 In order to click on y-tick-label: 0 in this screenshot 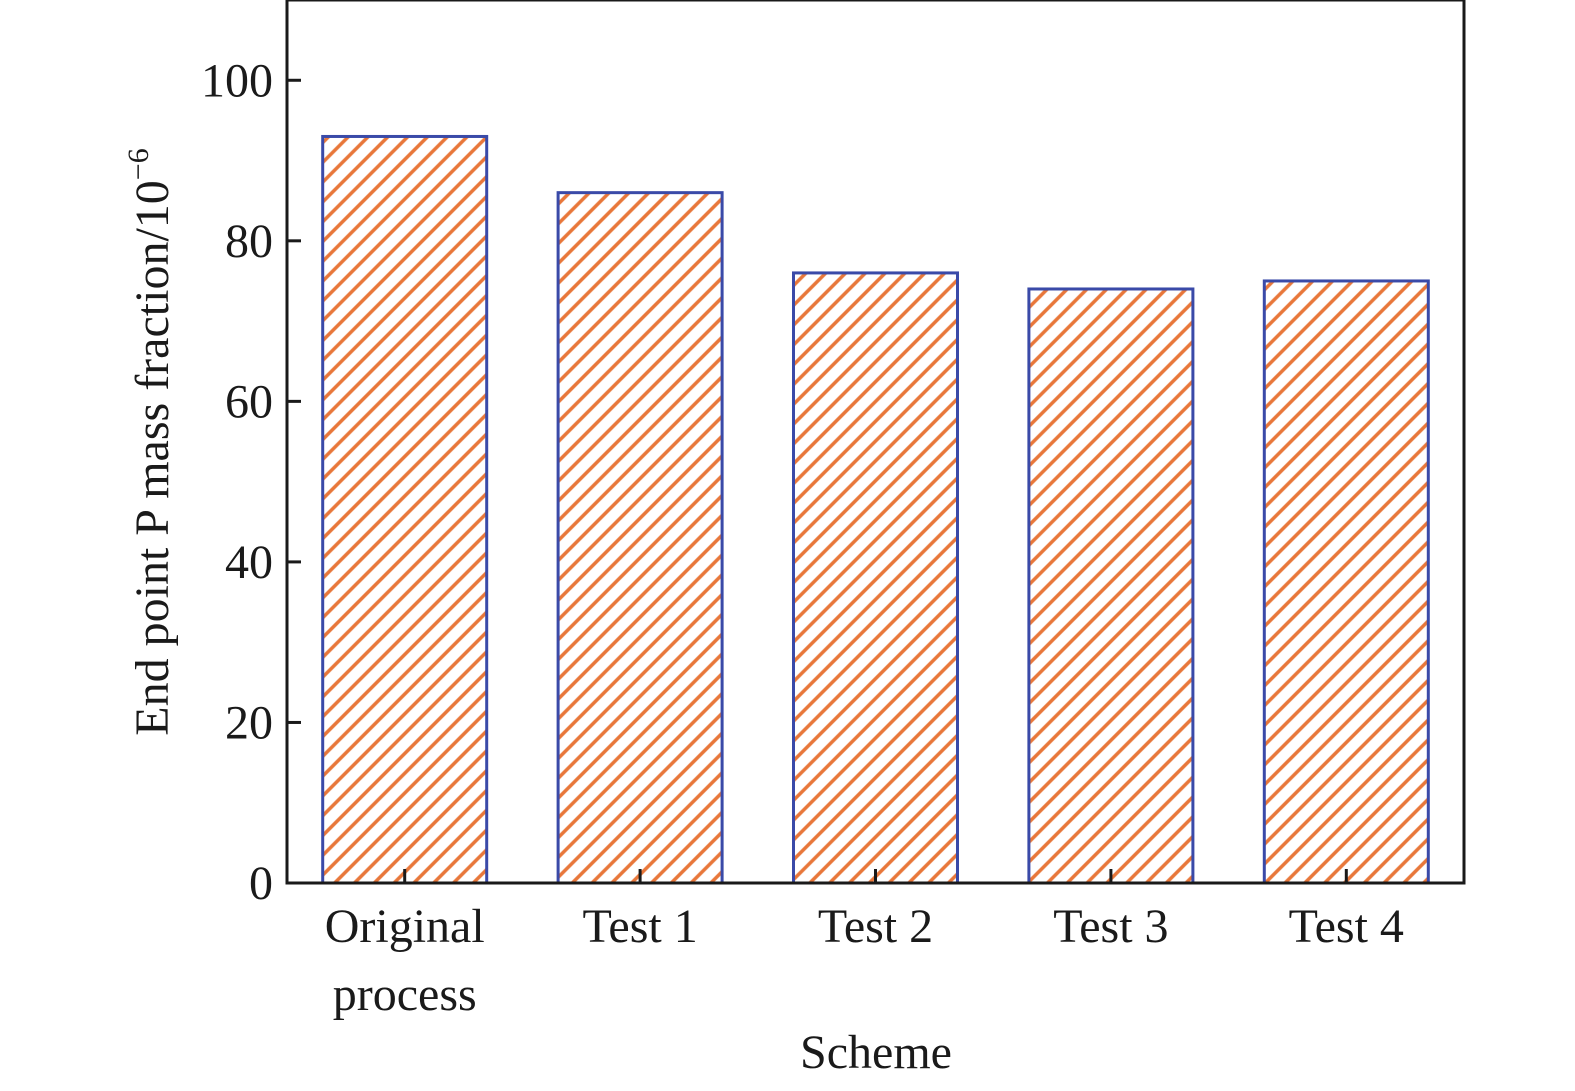, I will do `click(261, 883)`.